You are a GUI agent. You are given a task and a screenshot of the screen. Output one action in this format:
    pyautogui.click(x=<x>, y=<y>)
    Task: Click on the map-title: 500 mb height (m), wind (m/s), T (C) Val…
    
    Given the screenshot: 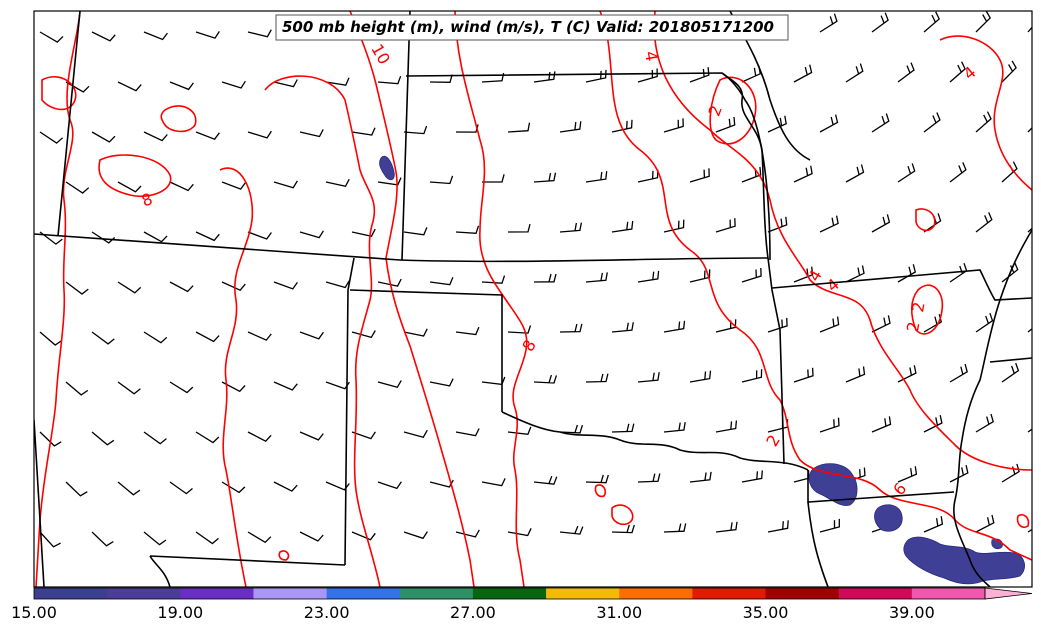 What is the action you would take?
    pyautogui.click(x=528, y=27)
    